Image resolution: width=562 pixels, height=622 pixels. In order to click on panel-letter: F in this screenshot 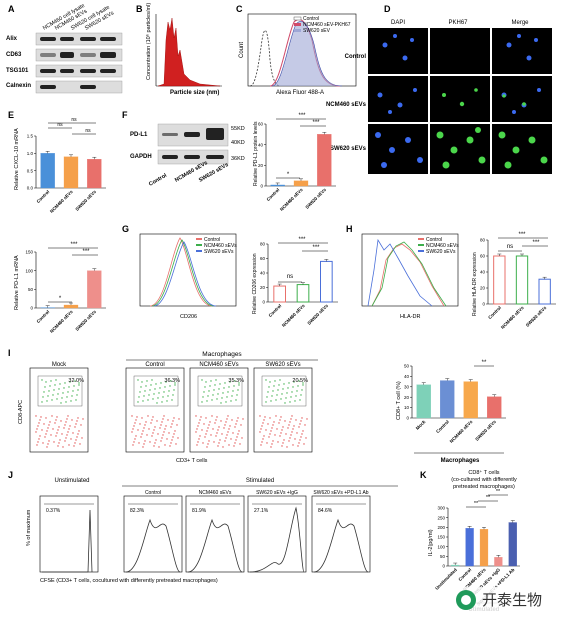, I will do `click(125, 115)`.